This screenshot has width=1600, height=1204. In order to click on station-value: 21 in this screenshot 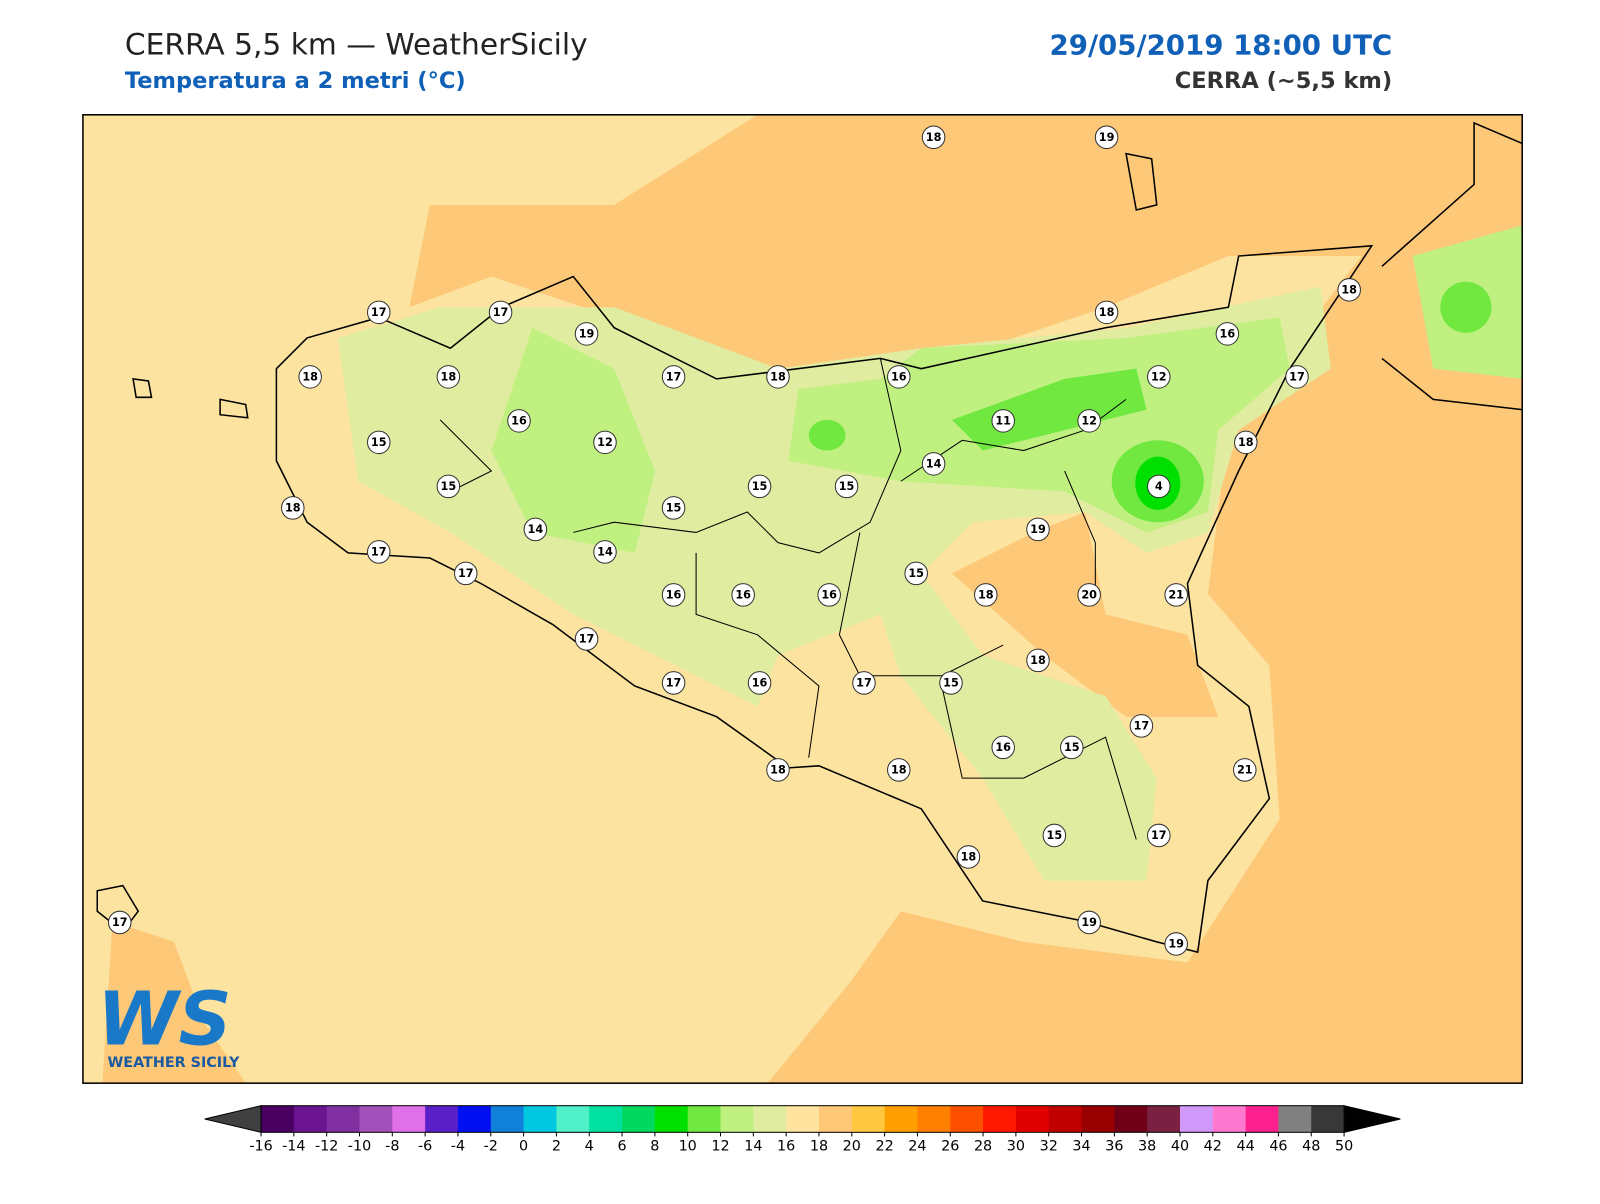, I will do `click(1176, 594)`.